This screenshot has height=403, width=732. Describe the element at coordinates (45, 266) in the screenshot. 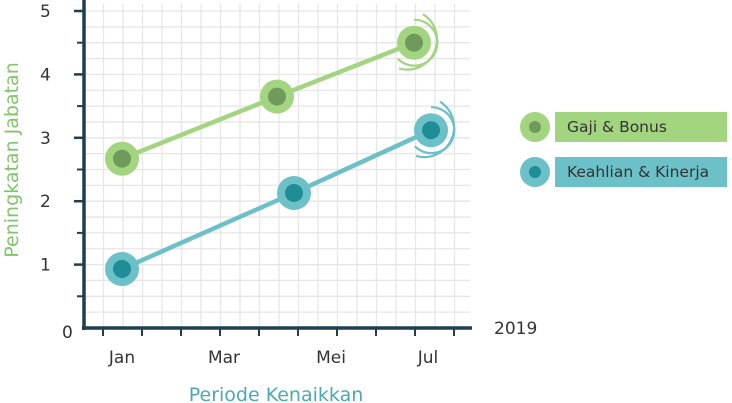

I see `y-tick-label: 1` at that location.